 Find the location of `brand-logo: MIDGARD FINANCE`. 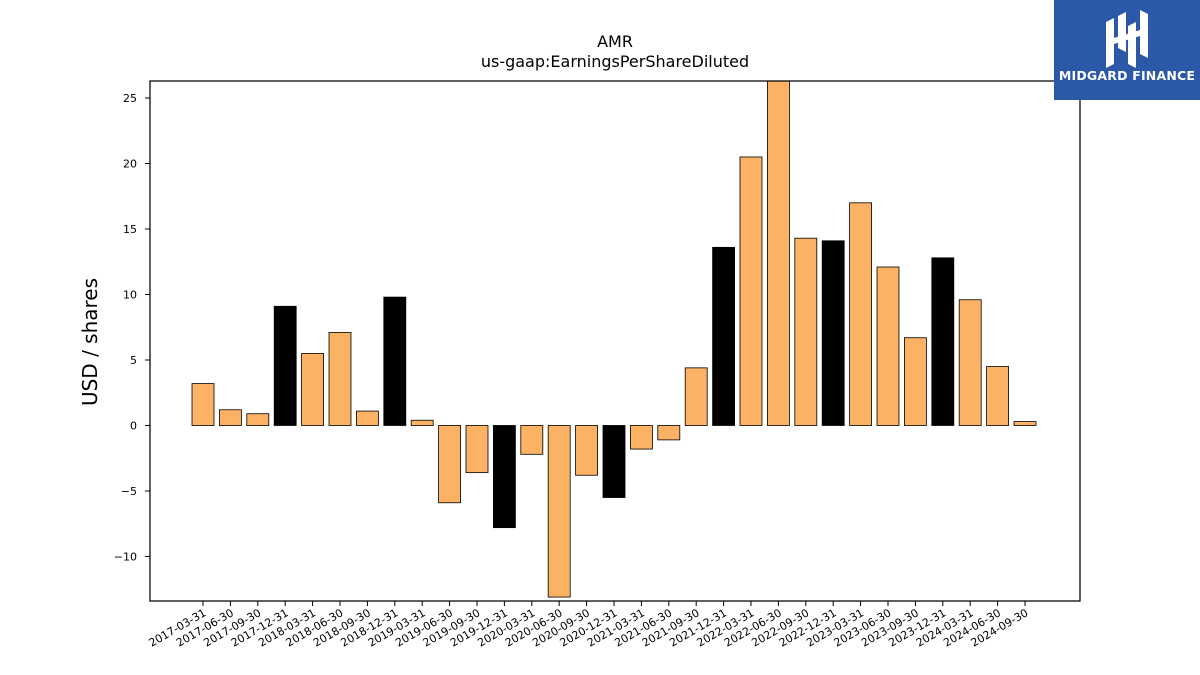

brand-logo: MIDGARD FINANCE is located at coordinates (1127, 50).